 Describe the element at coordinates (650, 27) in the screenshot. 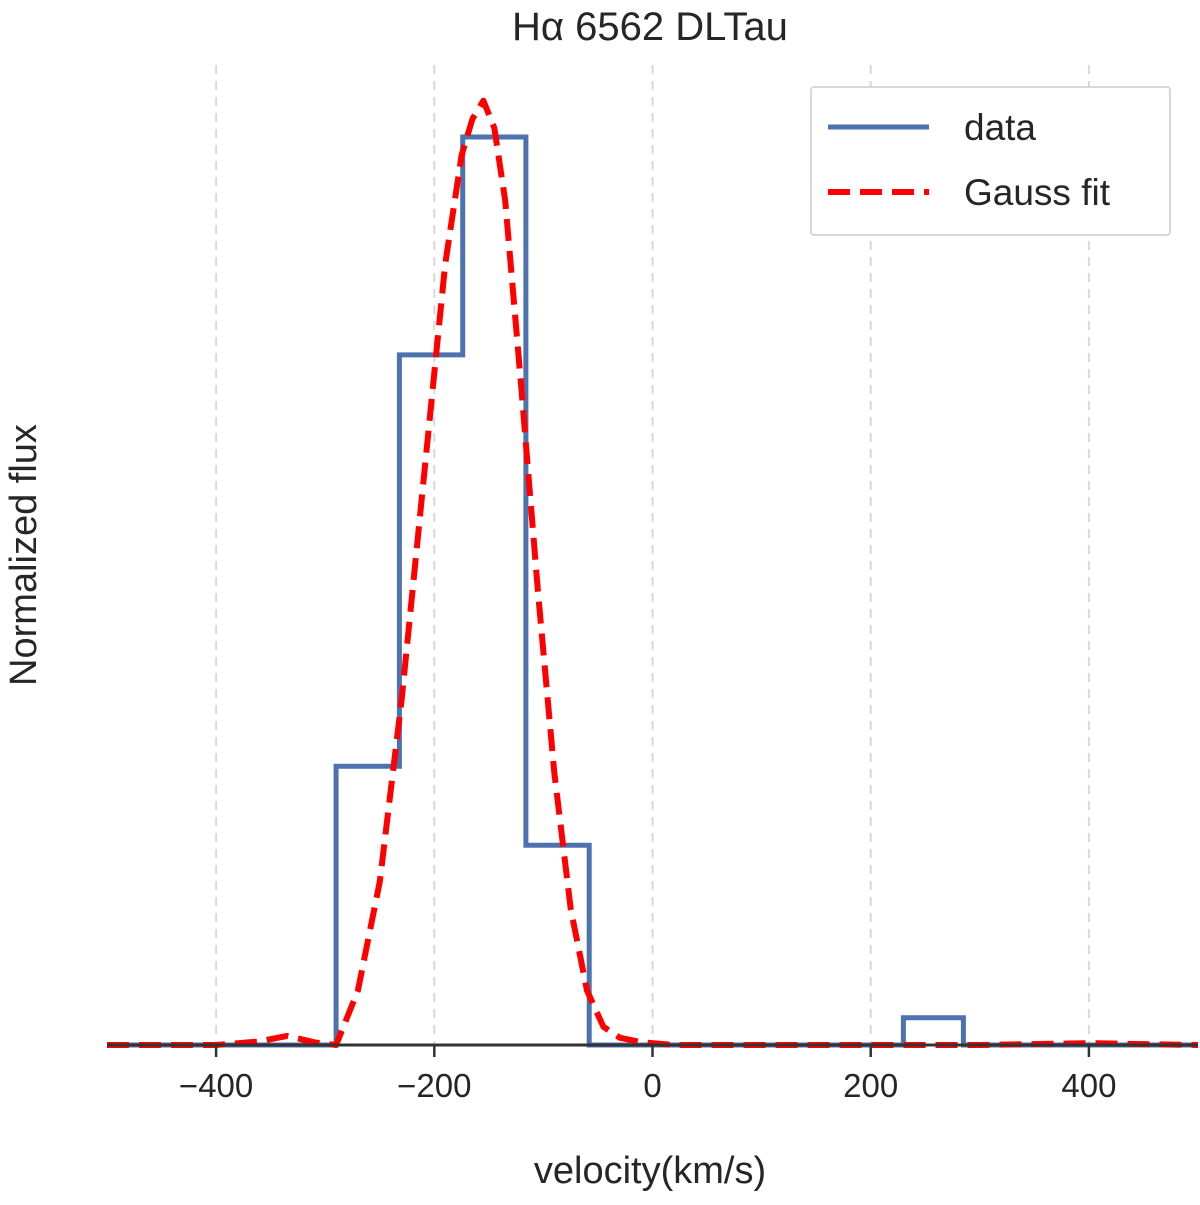

I see `chart-title: Hα 6562 DLTau` at that location.